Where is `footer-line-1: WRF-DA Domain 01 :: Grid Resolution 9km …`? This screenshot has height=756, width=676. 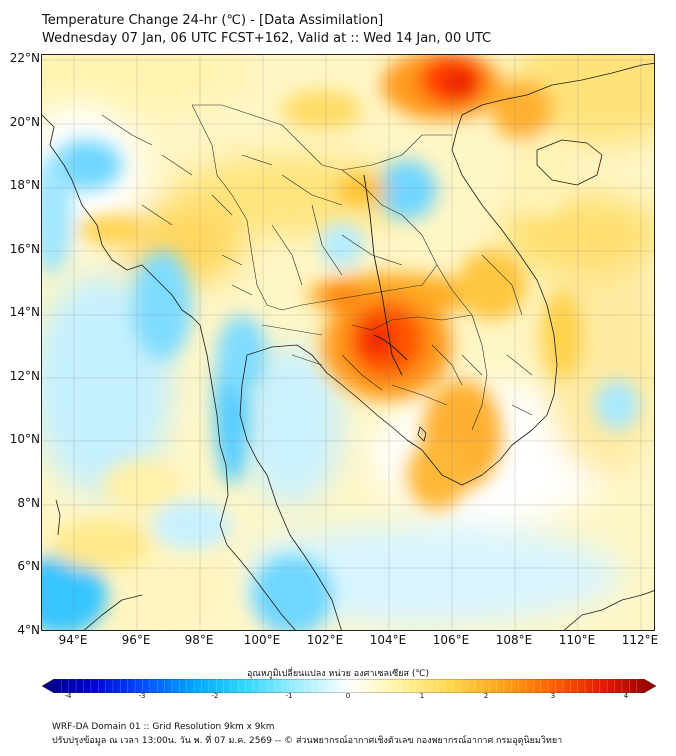 footer-line-1: WRF-DA Domain 01 :: Grid Resolution 9km … is located at coordinates (163, 727).